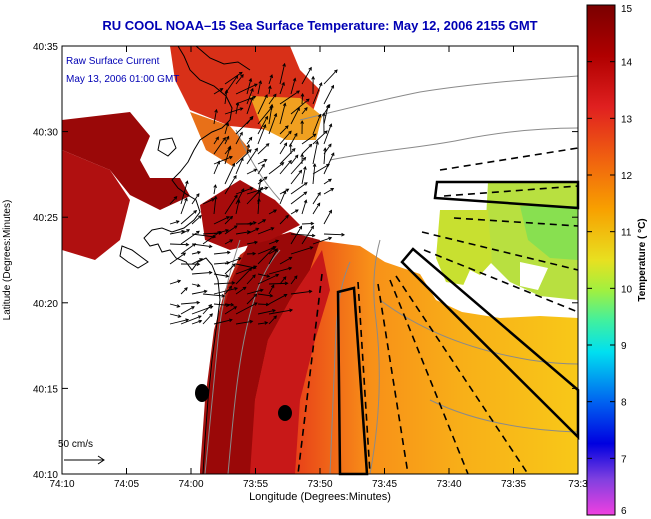 The width and height of the screenshot is (651, 519). Describe the element at coordinates (627, 289) in the screenshot. I see `colorbar-tick-label: 10` at that location.